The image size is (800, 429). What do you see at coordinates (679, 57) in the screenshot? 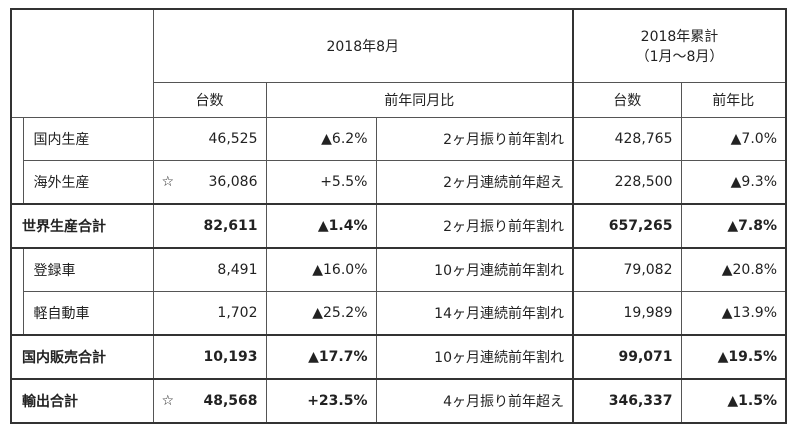
I see `ytd-period: （1月～8月）` at bounding box center [679, 57].